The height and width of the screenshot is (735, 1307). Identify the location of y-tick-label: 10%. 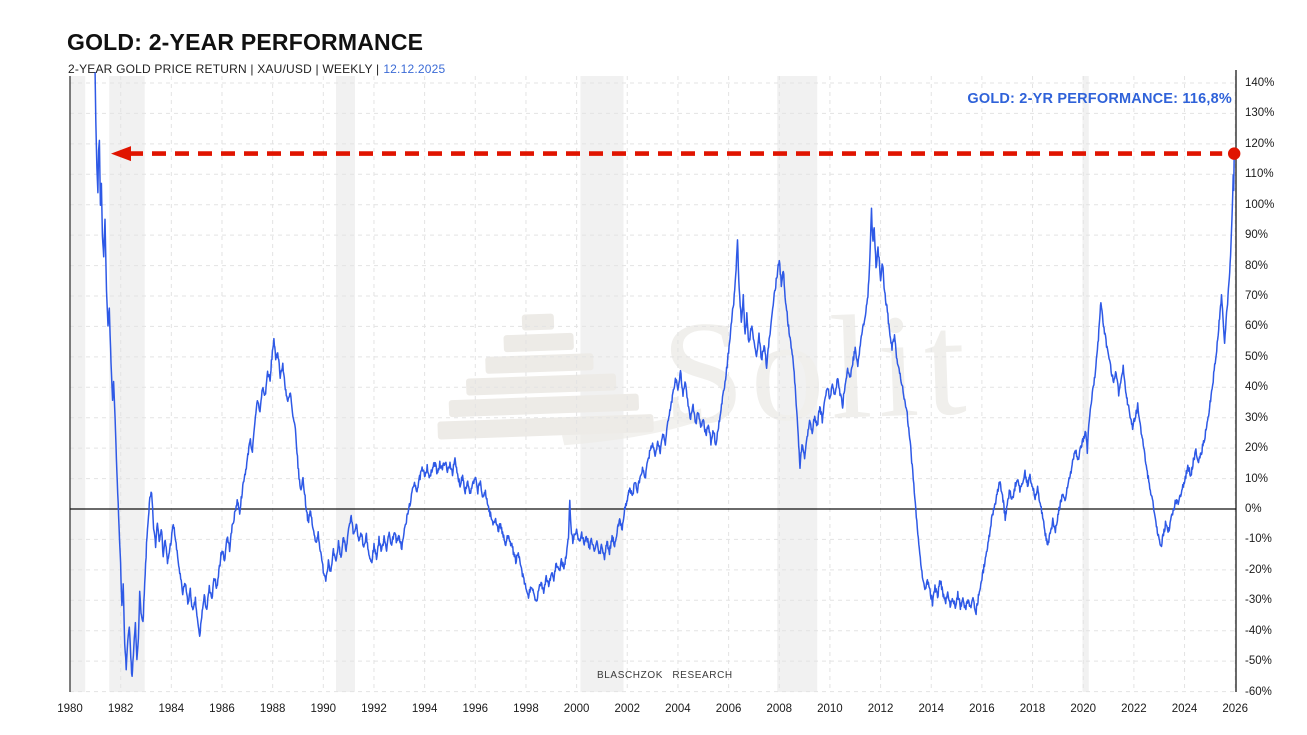
(1257, 478).